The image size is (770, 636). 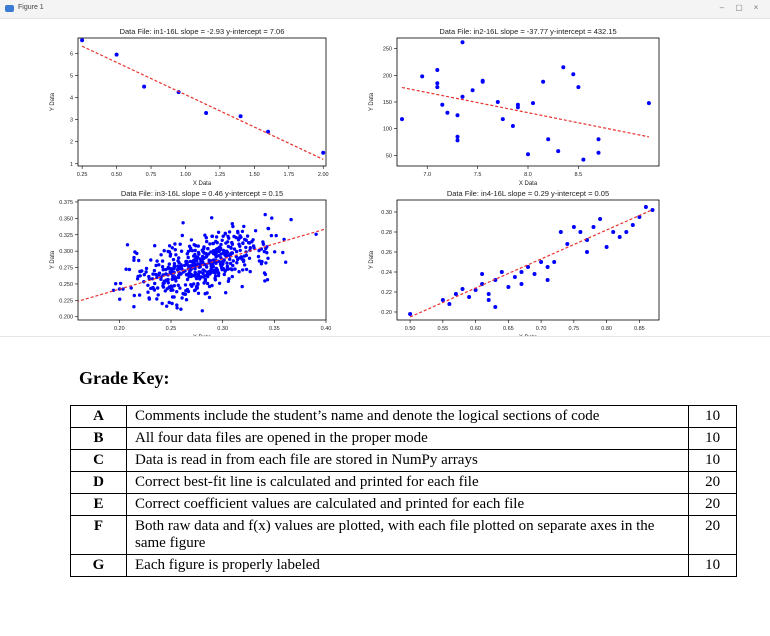 What do you see at coordinates (386, 273) in the screenshot?
I see `y-tick-label: 0.24` at bounding box center [386, 273].